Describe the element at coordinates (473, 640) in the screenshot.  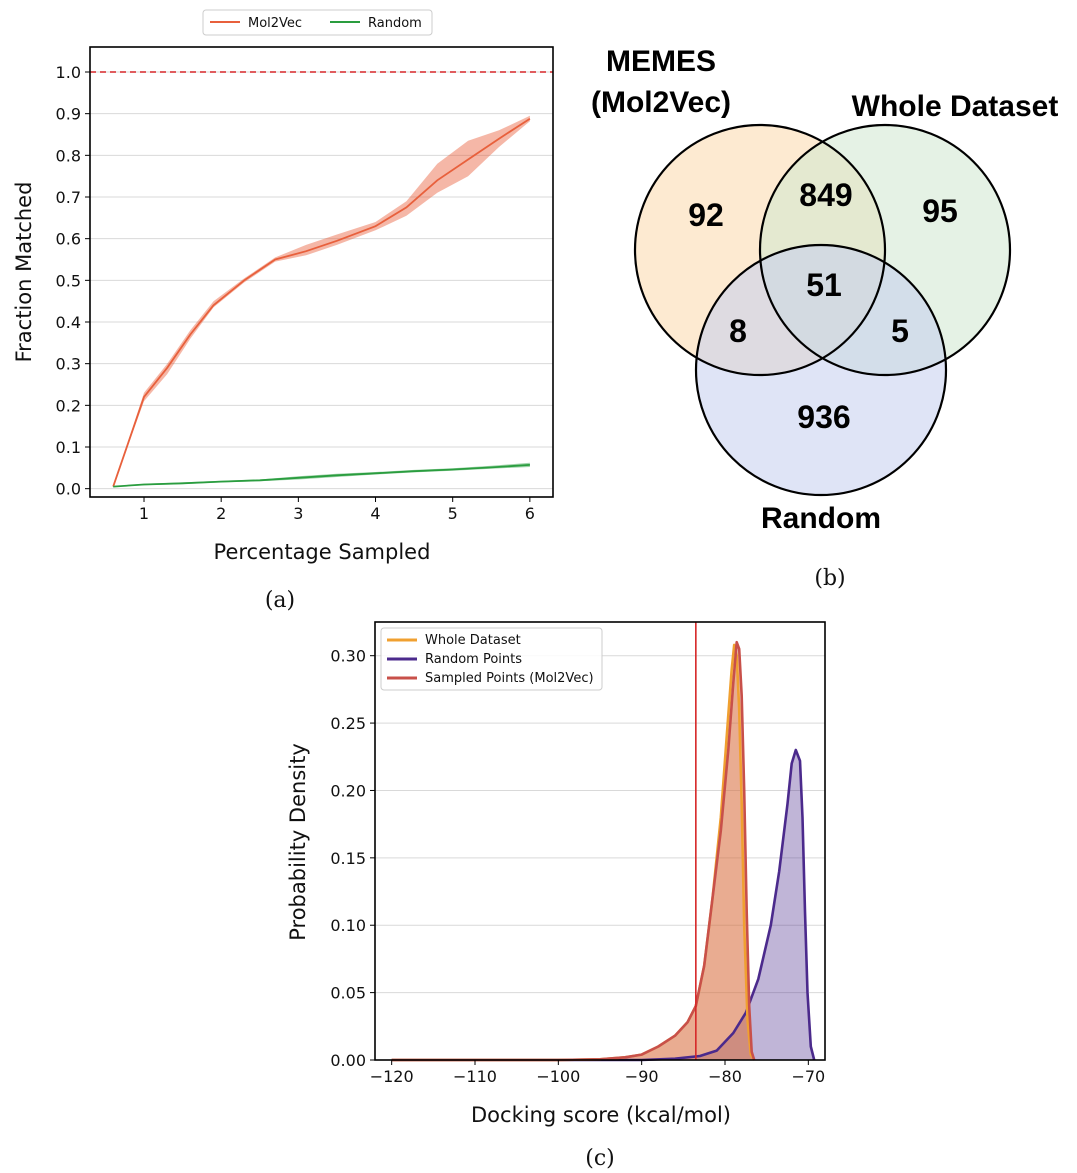
I see `legend-label-whole-dataset: Whole Dataset` at that location.